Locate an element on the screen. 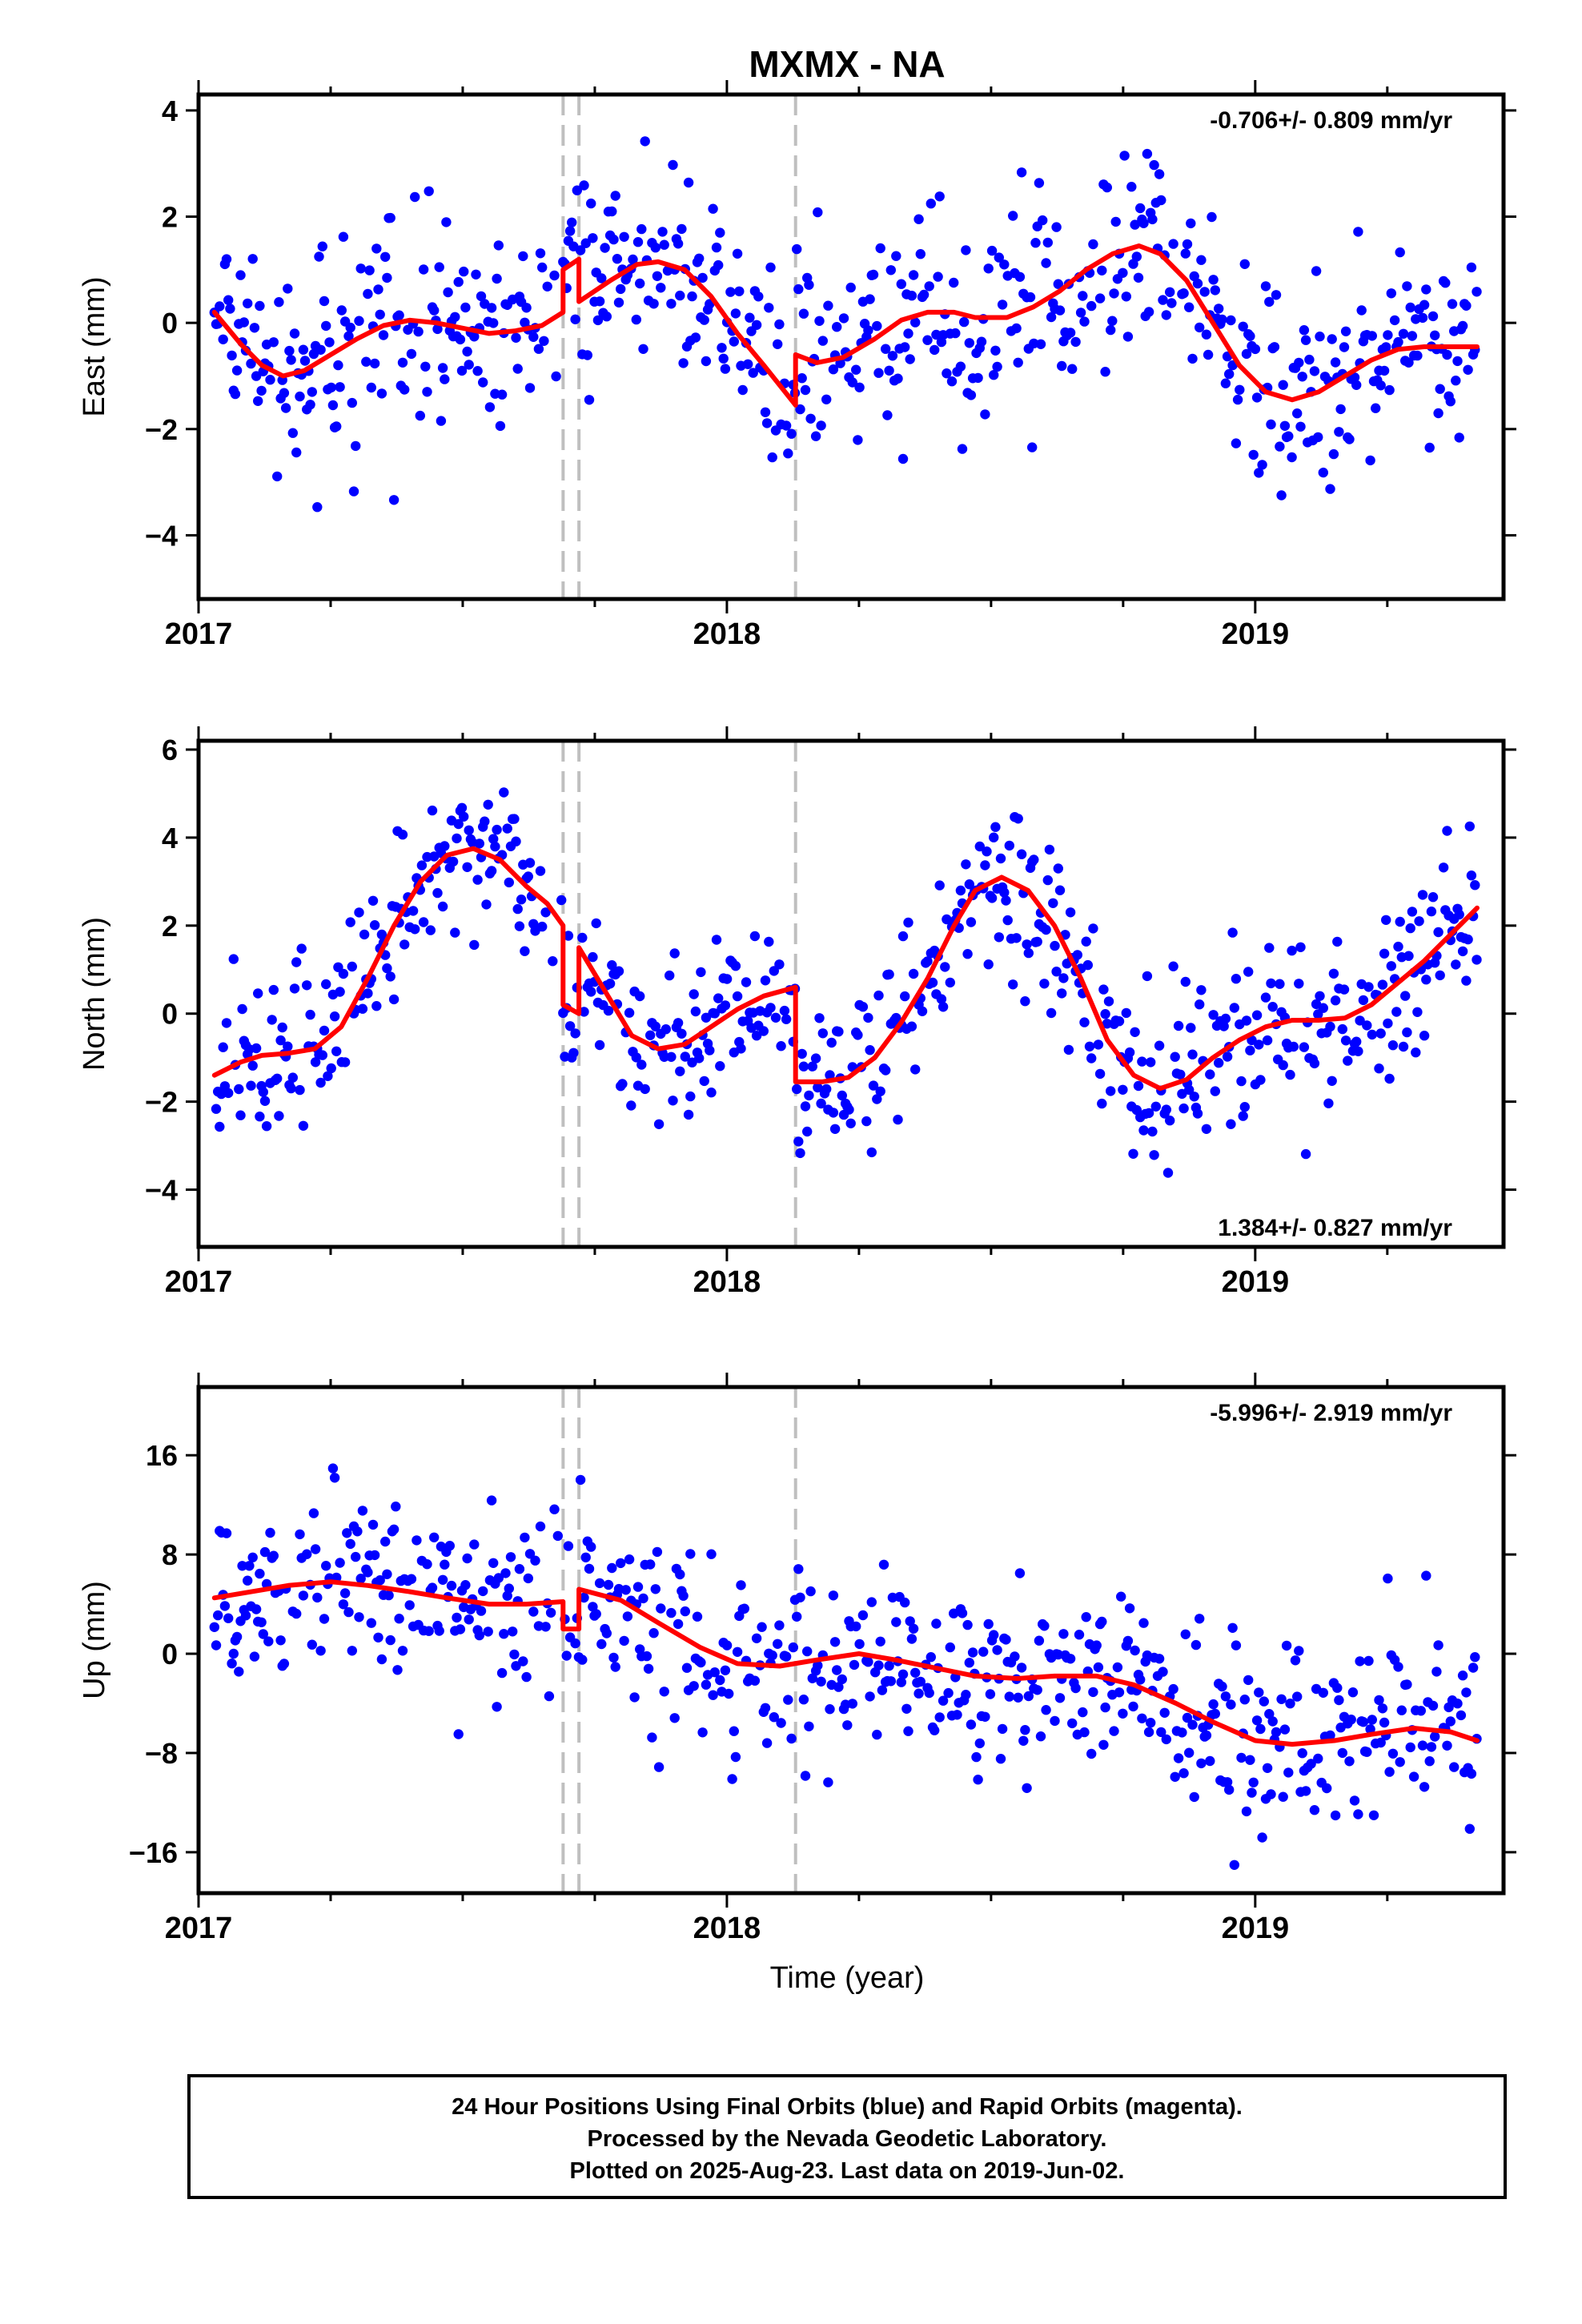 The width and height of the screenshot is (1582, 2324). x-tick-label: 2017 is located at coordinates (199, 1282).